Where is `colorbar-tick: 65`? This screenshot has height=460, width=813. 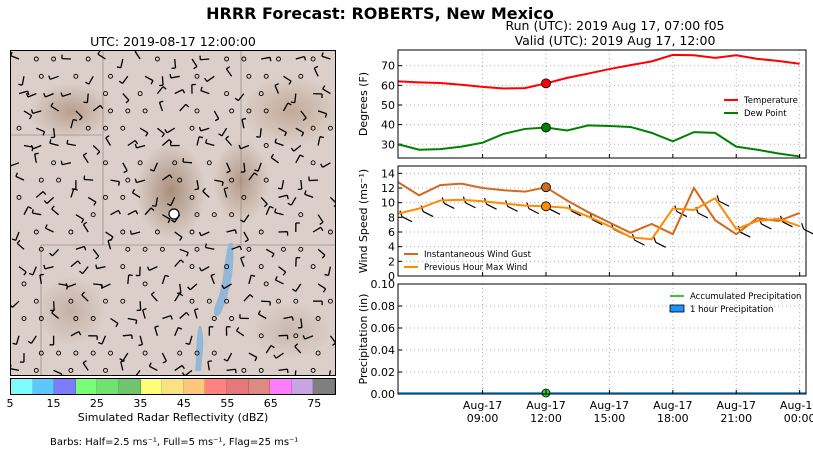 colorbar-tick: 65 is located at coordinates (270, 403).